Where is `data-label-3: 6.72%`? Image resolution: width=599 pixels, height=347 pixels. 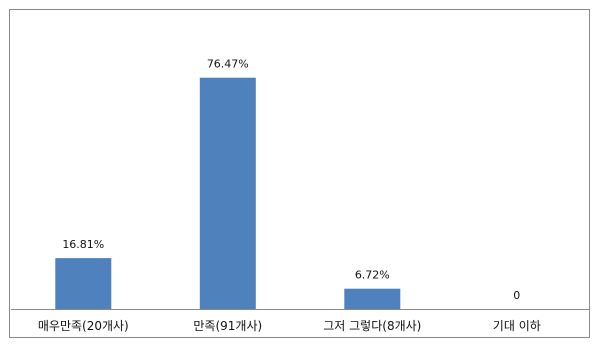
data-label-3: 6.72% is located at coordinates (372, 275).